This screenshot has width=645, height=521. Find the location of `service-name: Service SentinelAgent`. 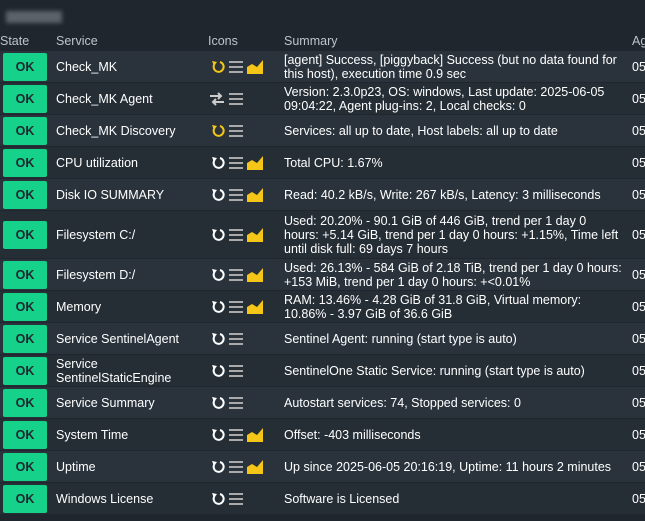

service-name: Service SentinelAgent is located at coordinates (129, 338).